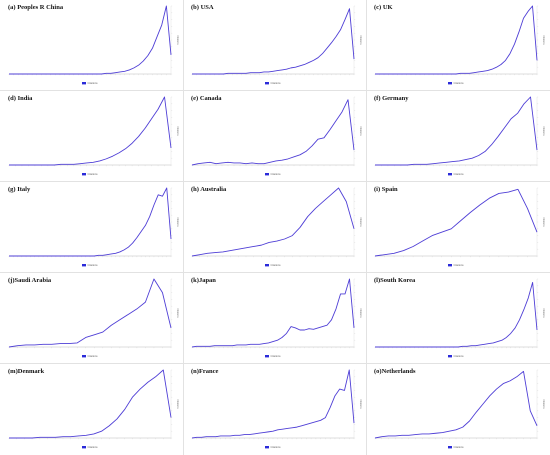 The height and width of the screenshot is (455, 550). I want to click on chart-title: (i) Spain, so click(386, 189).